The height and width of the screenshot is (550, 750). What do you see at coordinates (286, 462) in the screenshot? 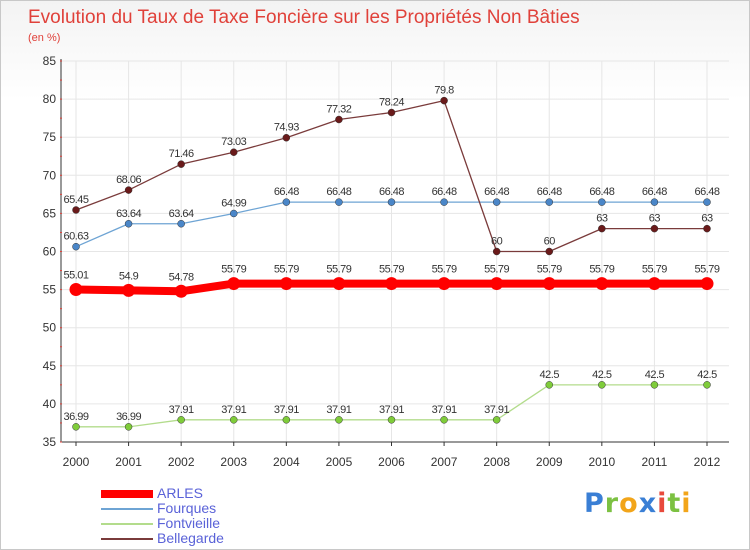
I see `x-tick-label: 2004` at bounding box center [286, 462].